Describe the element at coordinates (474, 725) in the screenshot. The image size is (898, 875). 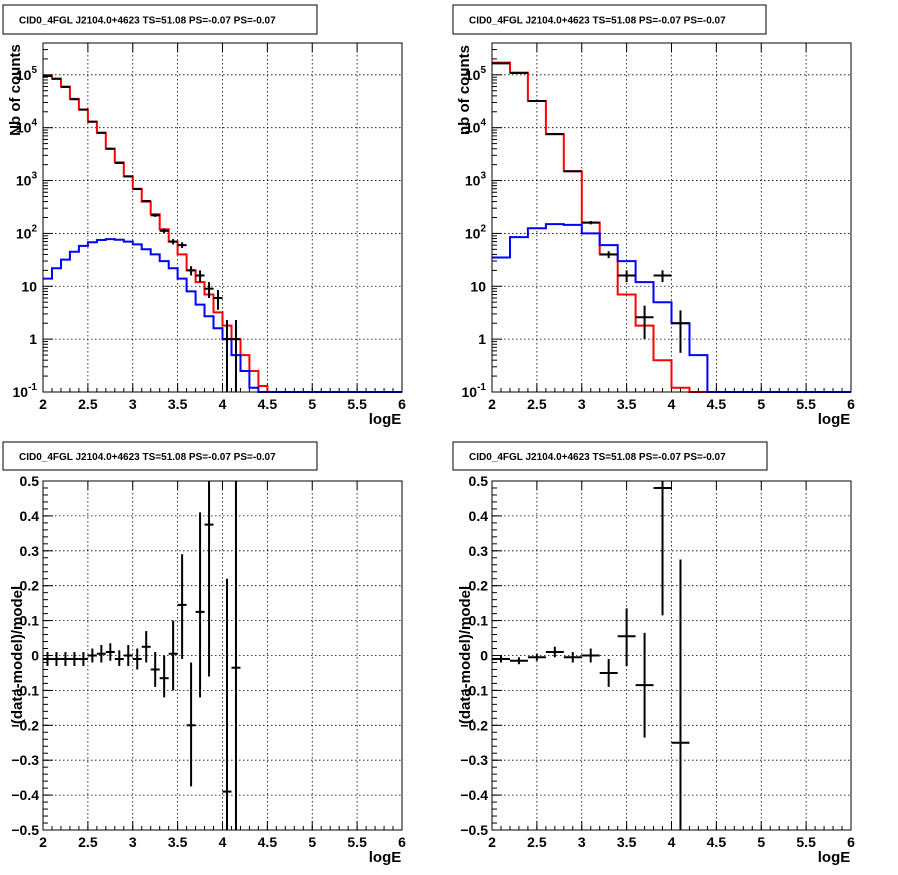
I see `y-tick-label: −0.2` at that location.